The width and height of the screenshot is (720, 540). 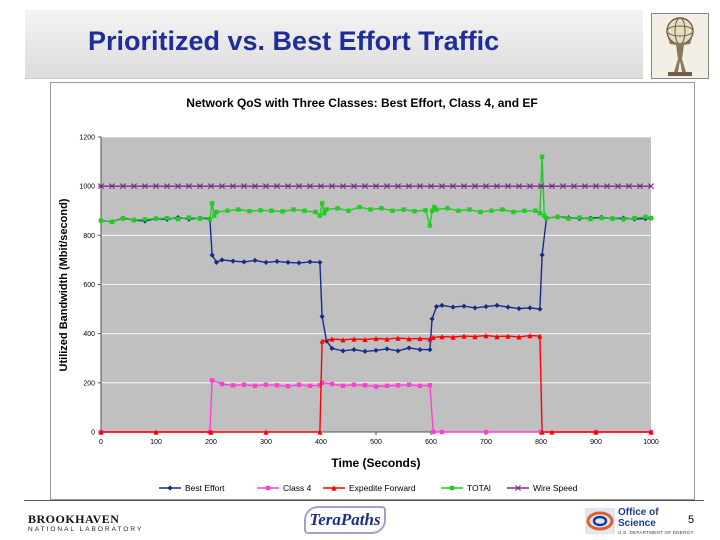 I want to click on legend-label-class-4: Class 4, so click(x=297, y=488).